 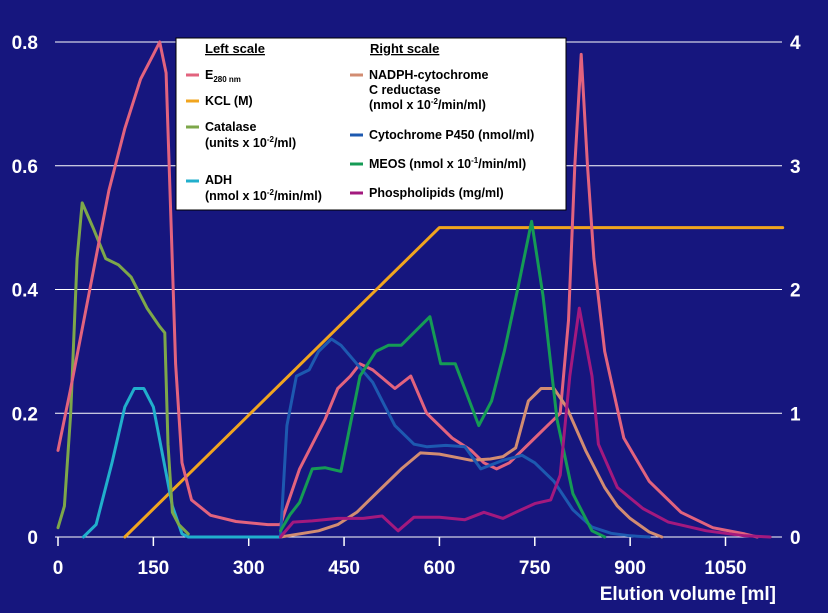 I want to click on y-right-tick-label: 0, so click(x=795, y=538).